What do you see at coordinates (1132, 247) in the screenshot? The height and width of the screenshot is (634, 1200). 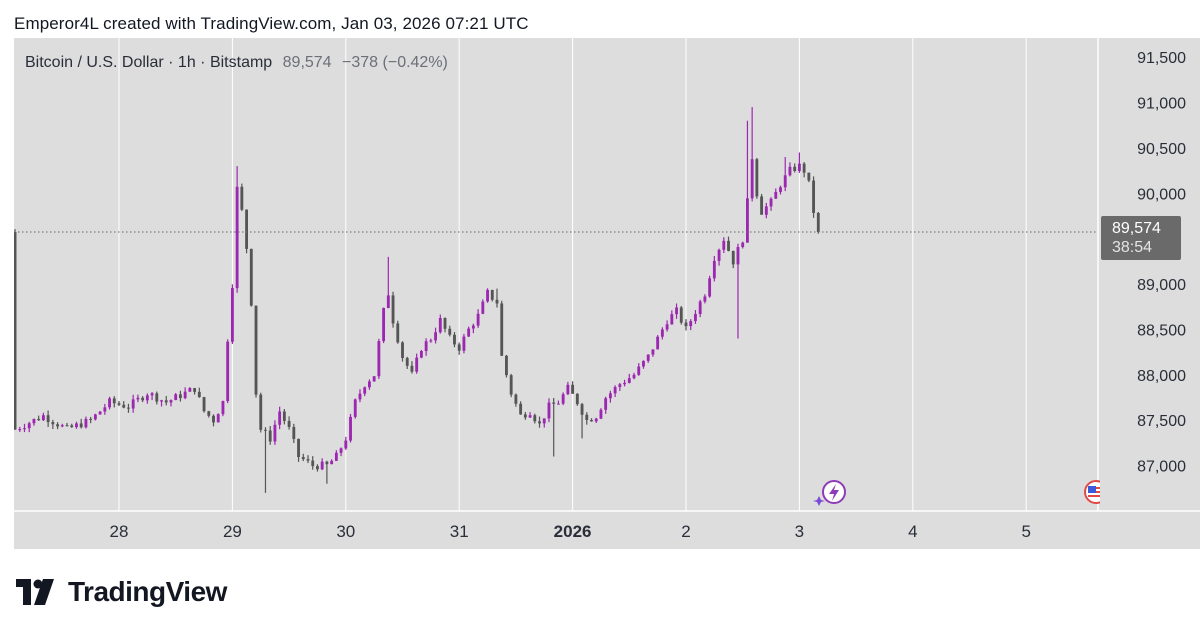 I see `bar-countdown: 38:54` at bounding box center [1132, 247].